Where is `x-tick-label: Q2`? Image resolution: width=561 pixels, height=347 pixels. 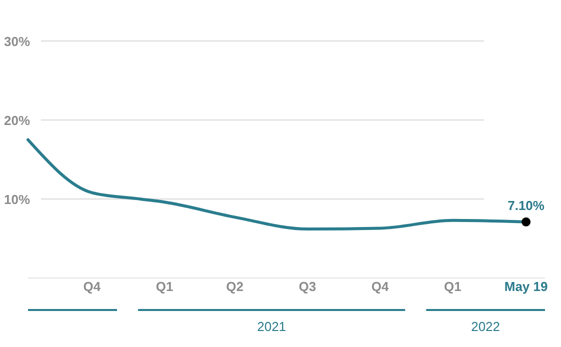
x-tick-label: Q2 is located at coordinates (235, 286).